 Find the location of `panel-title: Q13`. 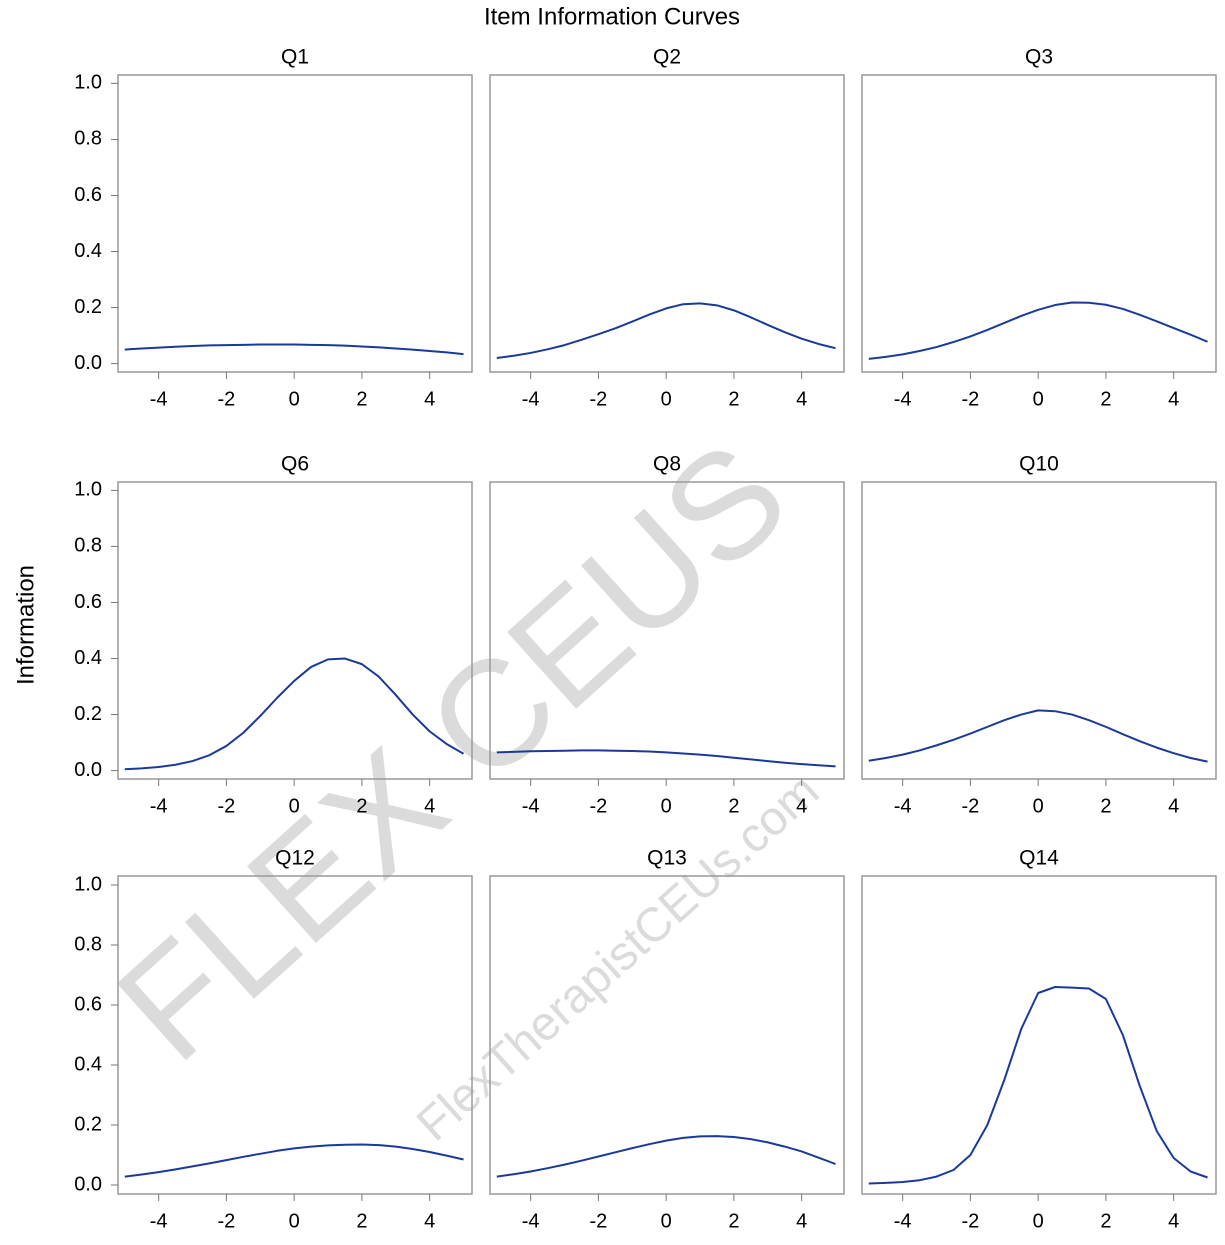

panel-title: Q13 is located at coordinates (667, 858).